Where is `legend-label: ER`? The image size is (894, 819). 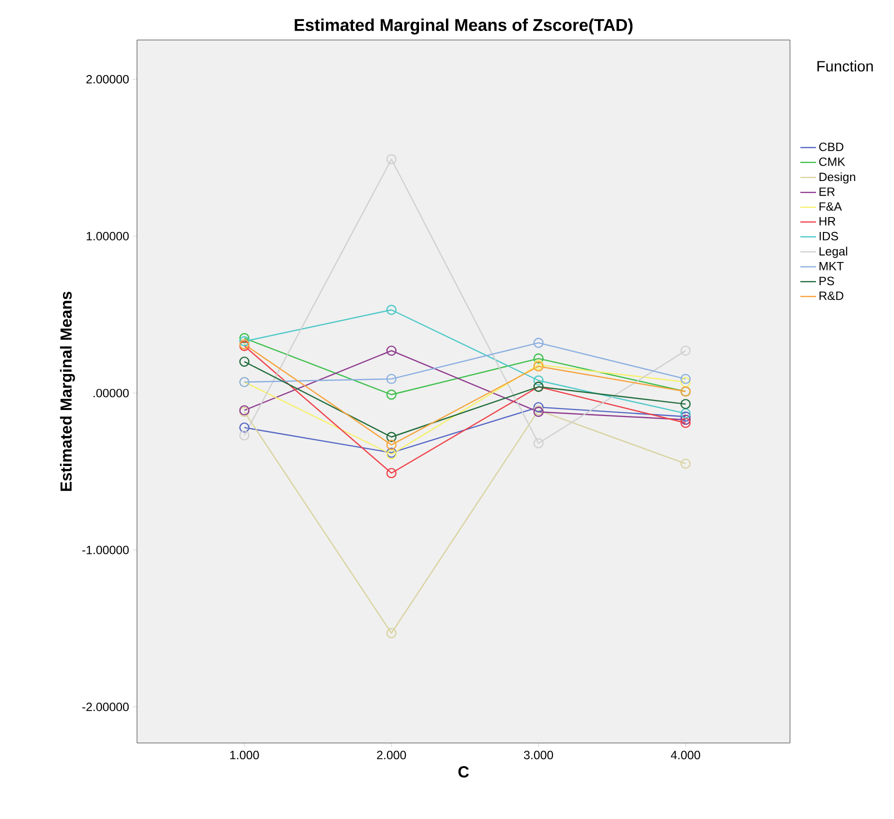 legend-label: ER is located at coordinates (827, 192).